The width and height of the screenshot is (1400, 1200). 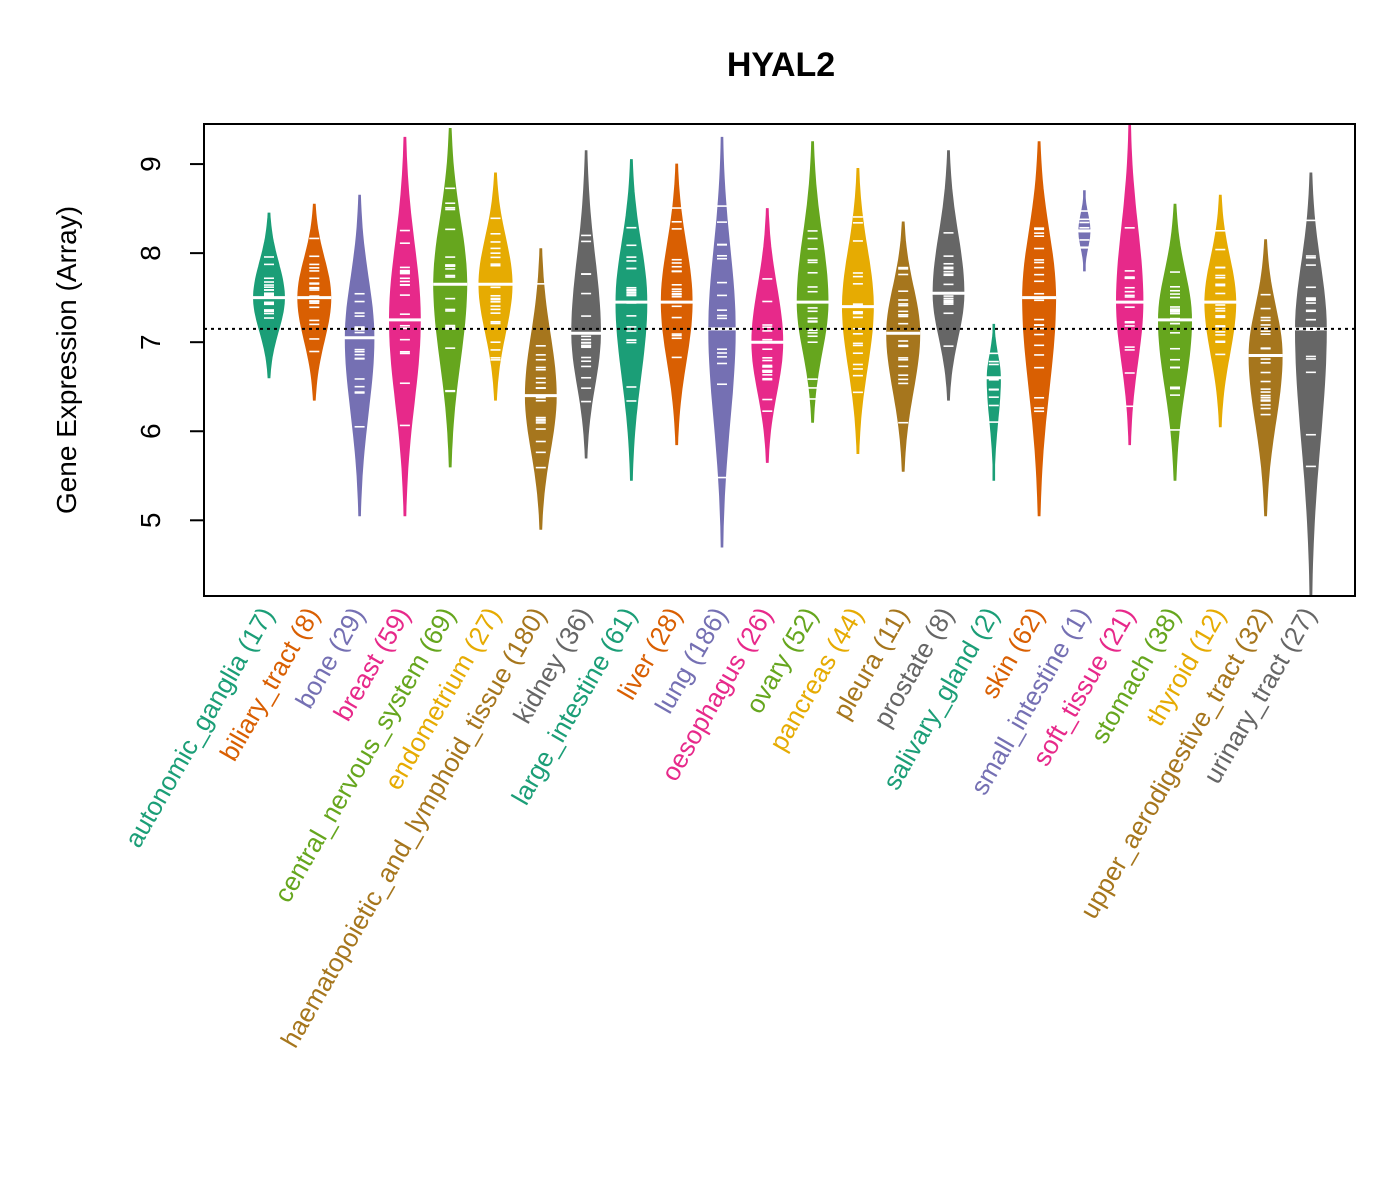 I want to click on chart-title: HYAL2, so click(x=781, y=65).